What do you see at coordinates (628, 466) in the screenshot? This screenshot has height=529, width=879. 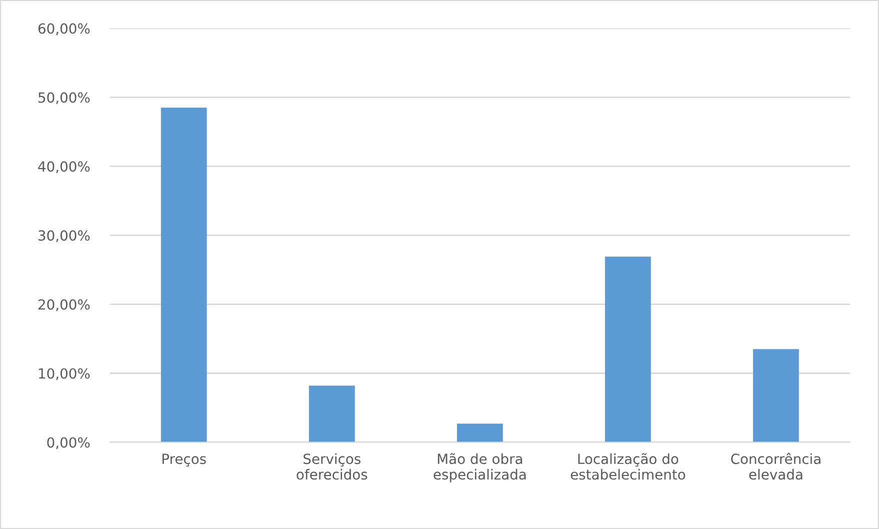 I see `x-tick-label: Localização do estabelecimento` at bounding box center [628, 466].